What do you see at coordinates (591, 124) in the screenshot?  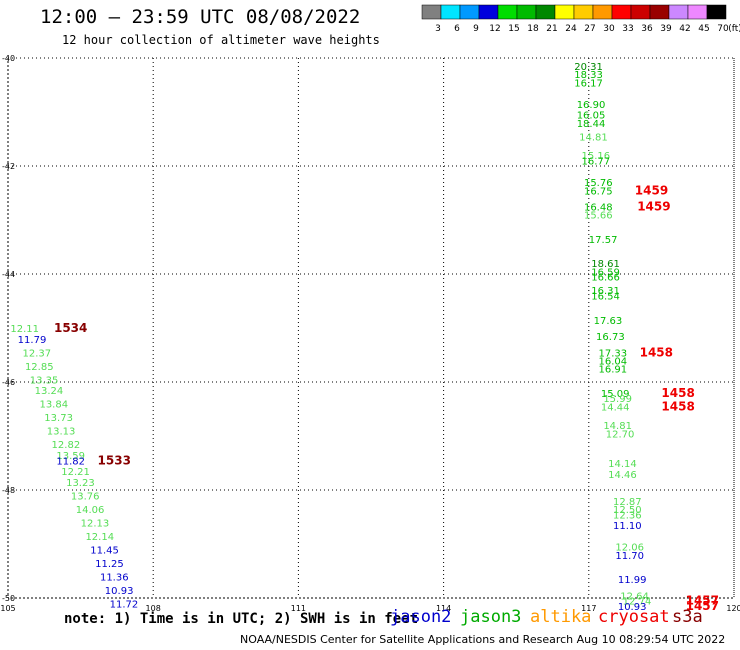 I see `wave-height-label: 18.44` at bounding box center [591, 124].